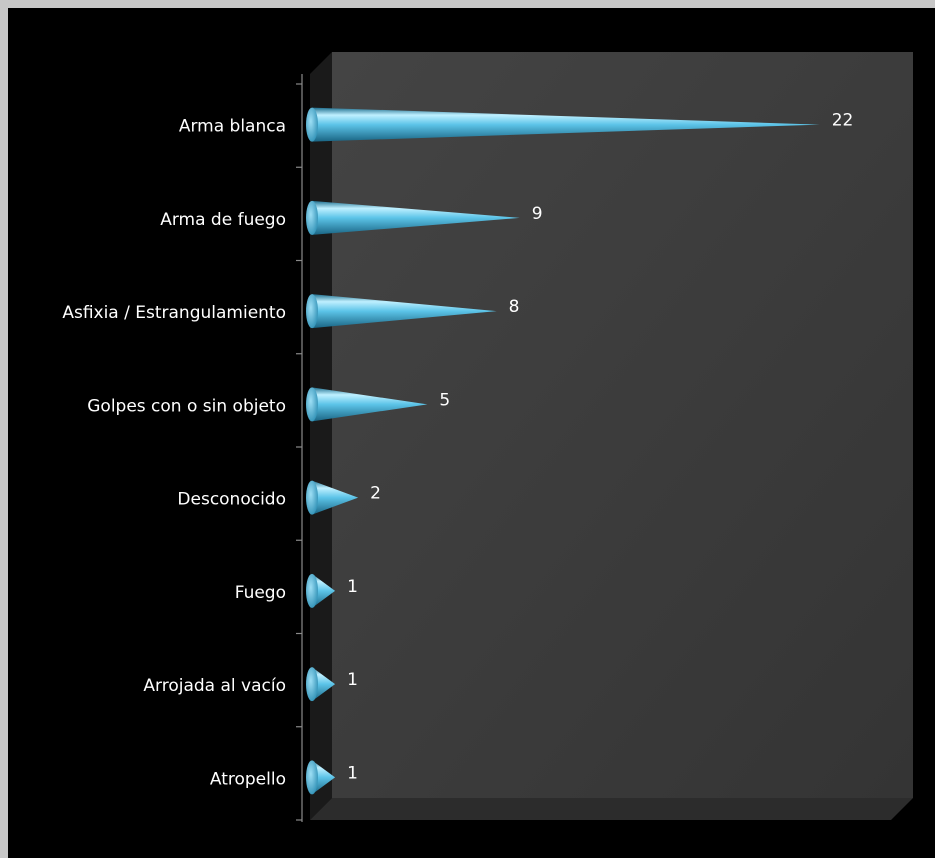 The image size is (935, 858). I want to click on value-label: 9, so click(537, 214).